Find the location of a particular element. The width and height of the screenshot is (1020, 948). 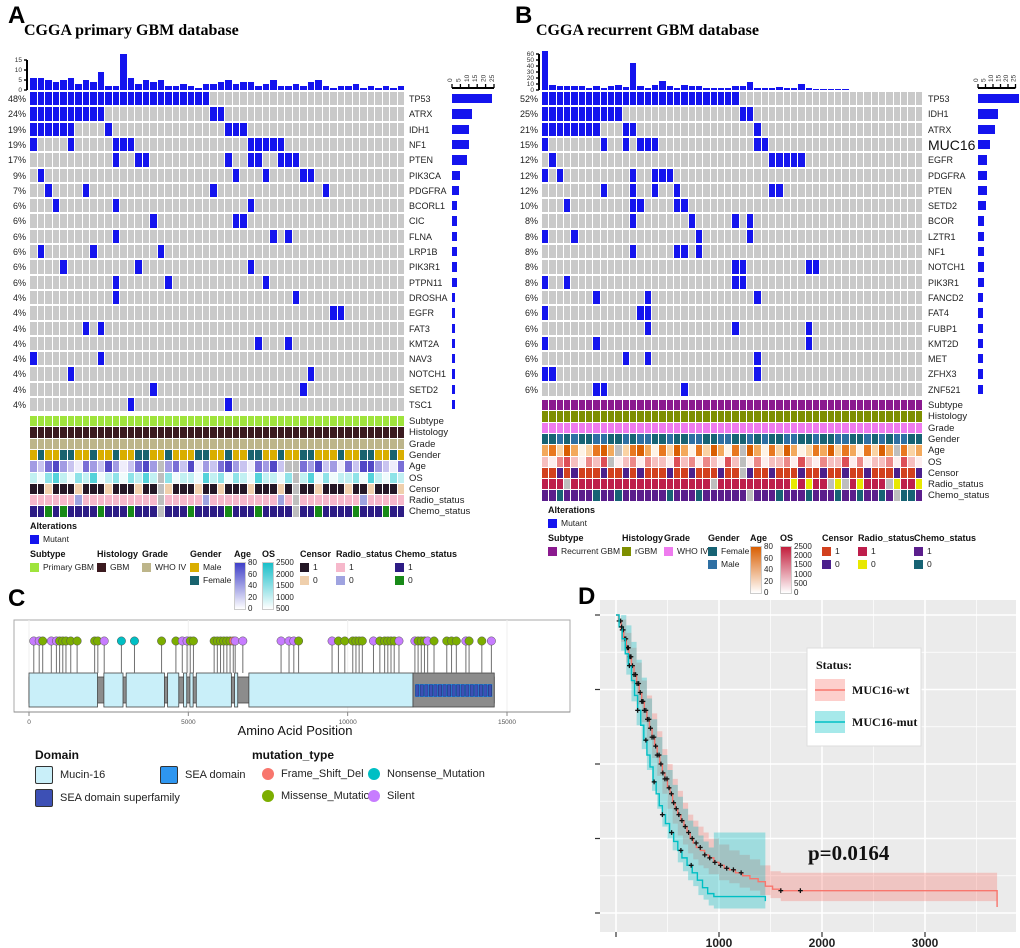

legend-item: Recurrent GBM is located at coordinates (584, 551).